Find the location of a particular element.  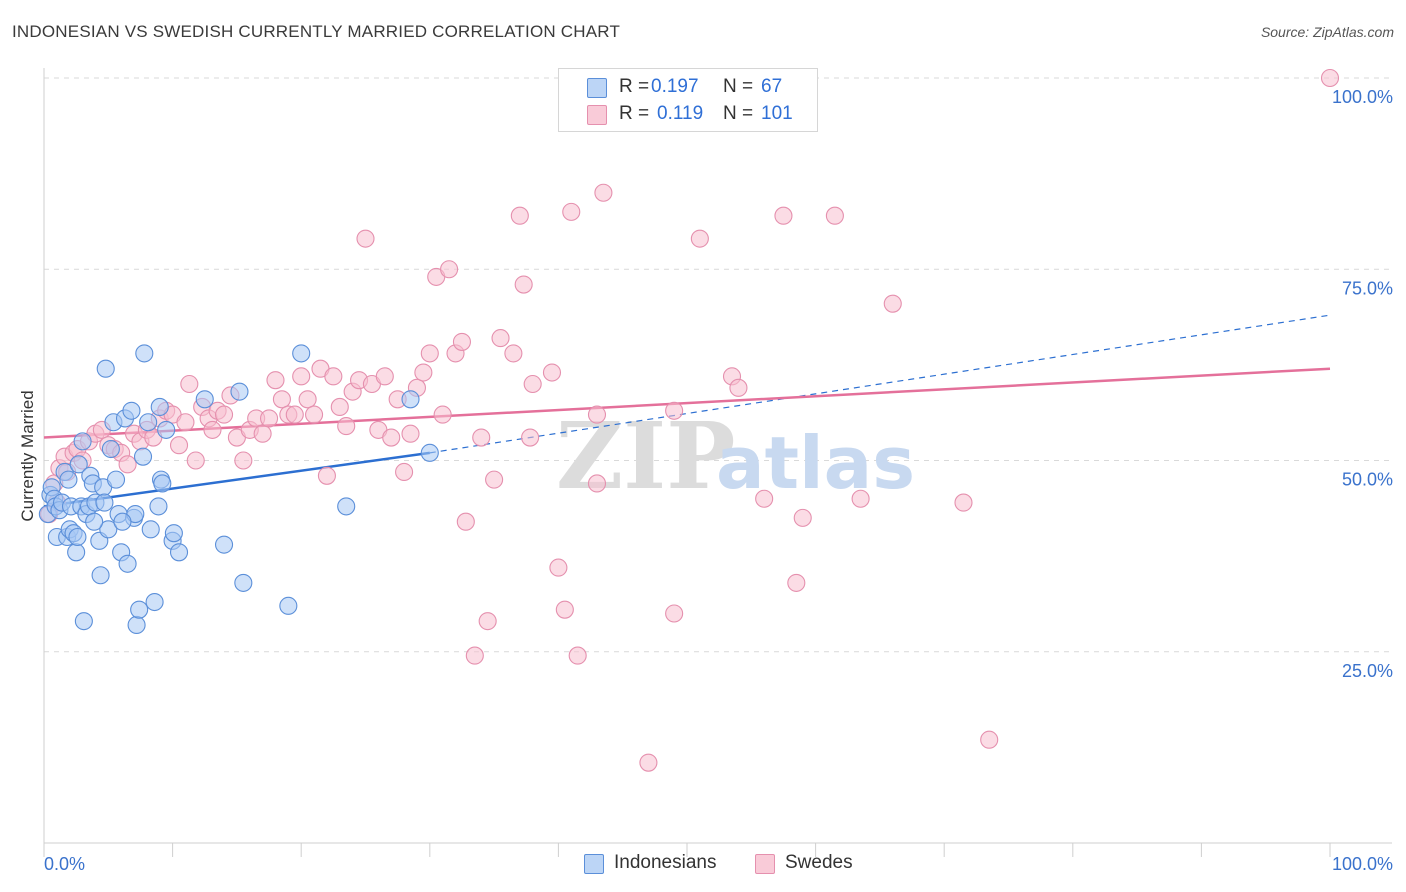

legend-n-value-swedes: 101 is located at coordinates (777, 113).